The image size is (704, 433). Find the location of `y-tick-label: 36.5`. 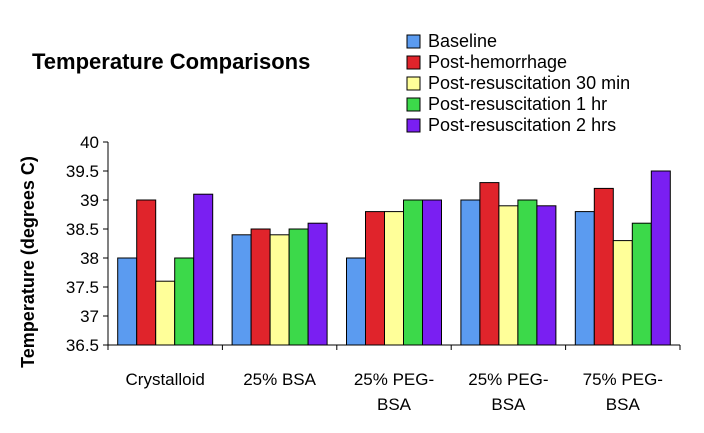

y-tick-label: 36.5 is located at coordinates (82, 345).